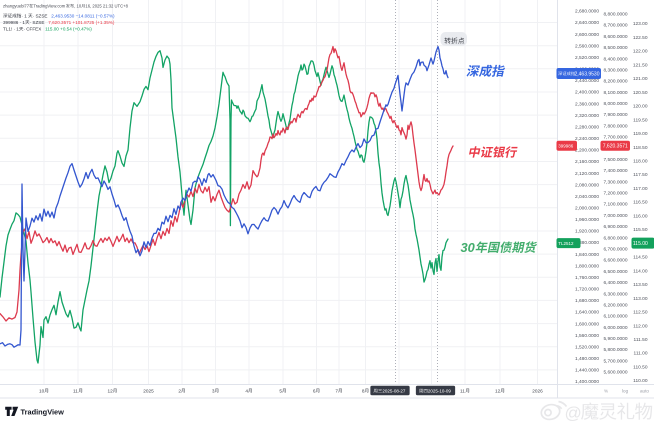 Image resolution: width=654 pixels, height=423 pixels. What do you see at coordinates (587, 243) in the screenshot?
I see `svg-text: 1,880.0000` at bounding box center [587, 243].